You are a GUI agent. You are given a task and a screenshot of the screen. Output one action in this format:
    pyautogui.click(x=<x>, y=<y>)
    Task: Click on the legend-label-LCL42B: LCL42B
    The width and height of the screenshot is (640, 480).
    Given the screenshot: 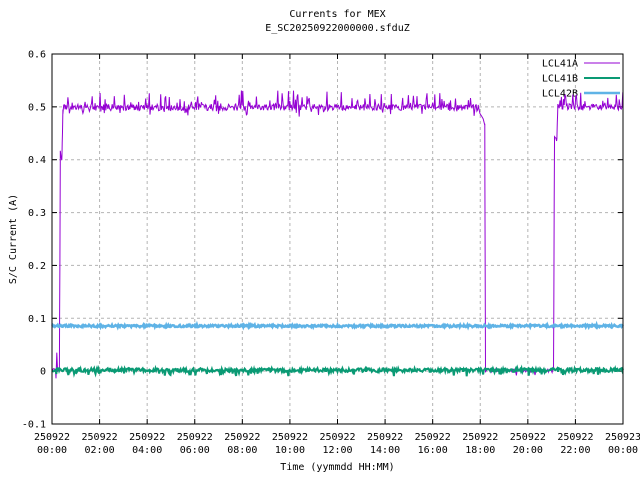 What is the action you would take?
    pyautogui.click(x=560, y=94)
    